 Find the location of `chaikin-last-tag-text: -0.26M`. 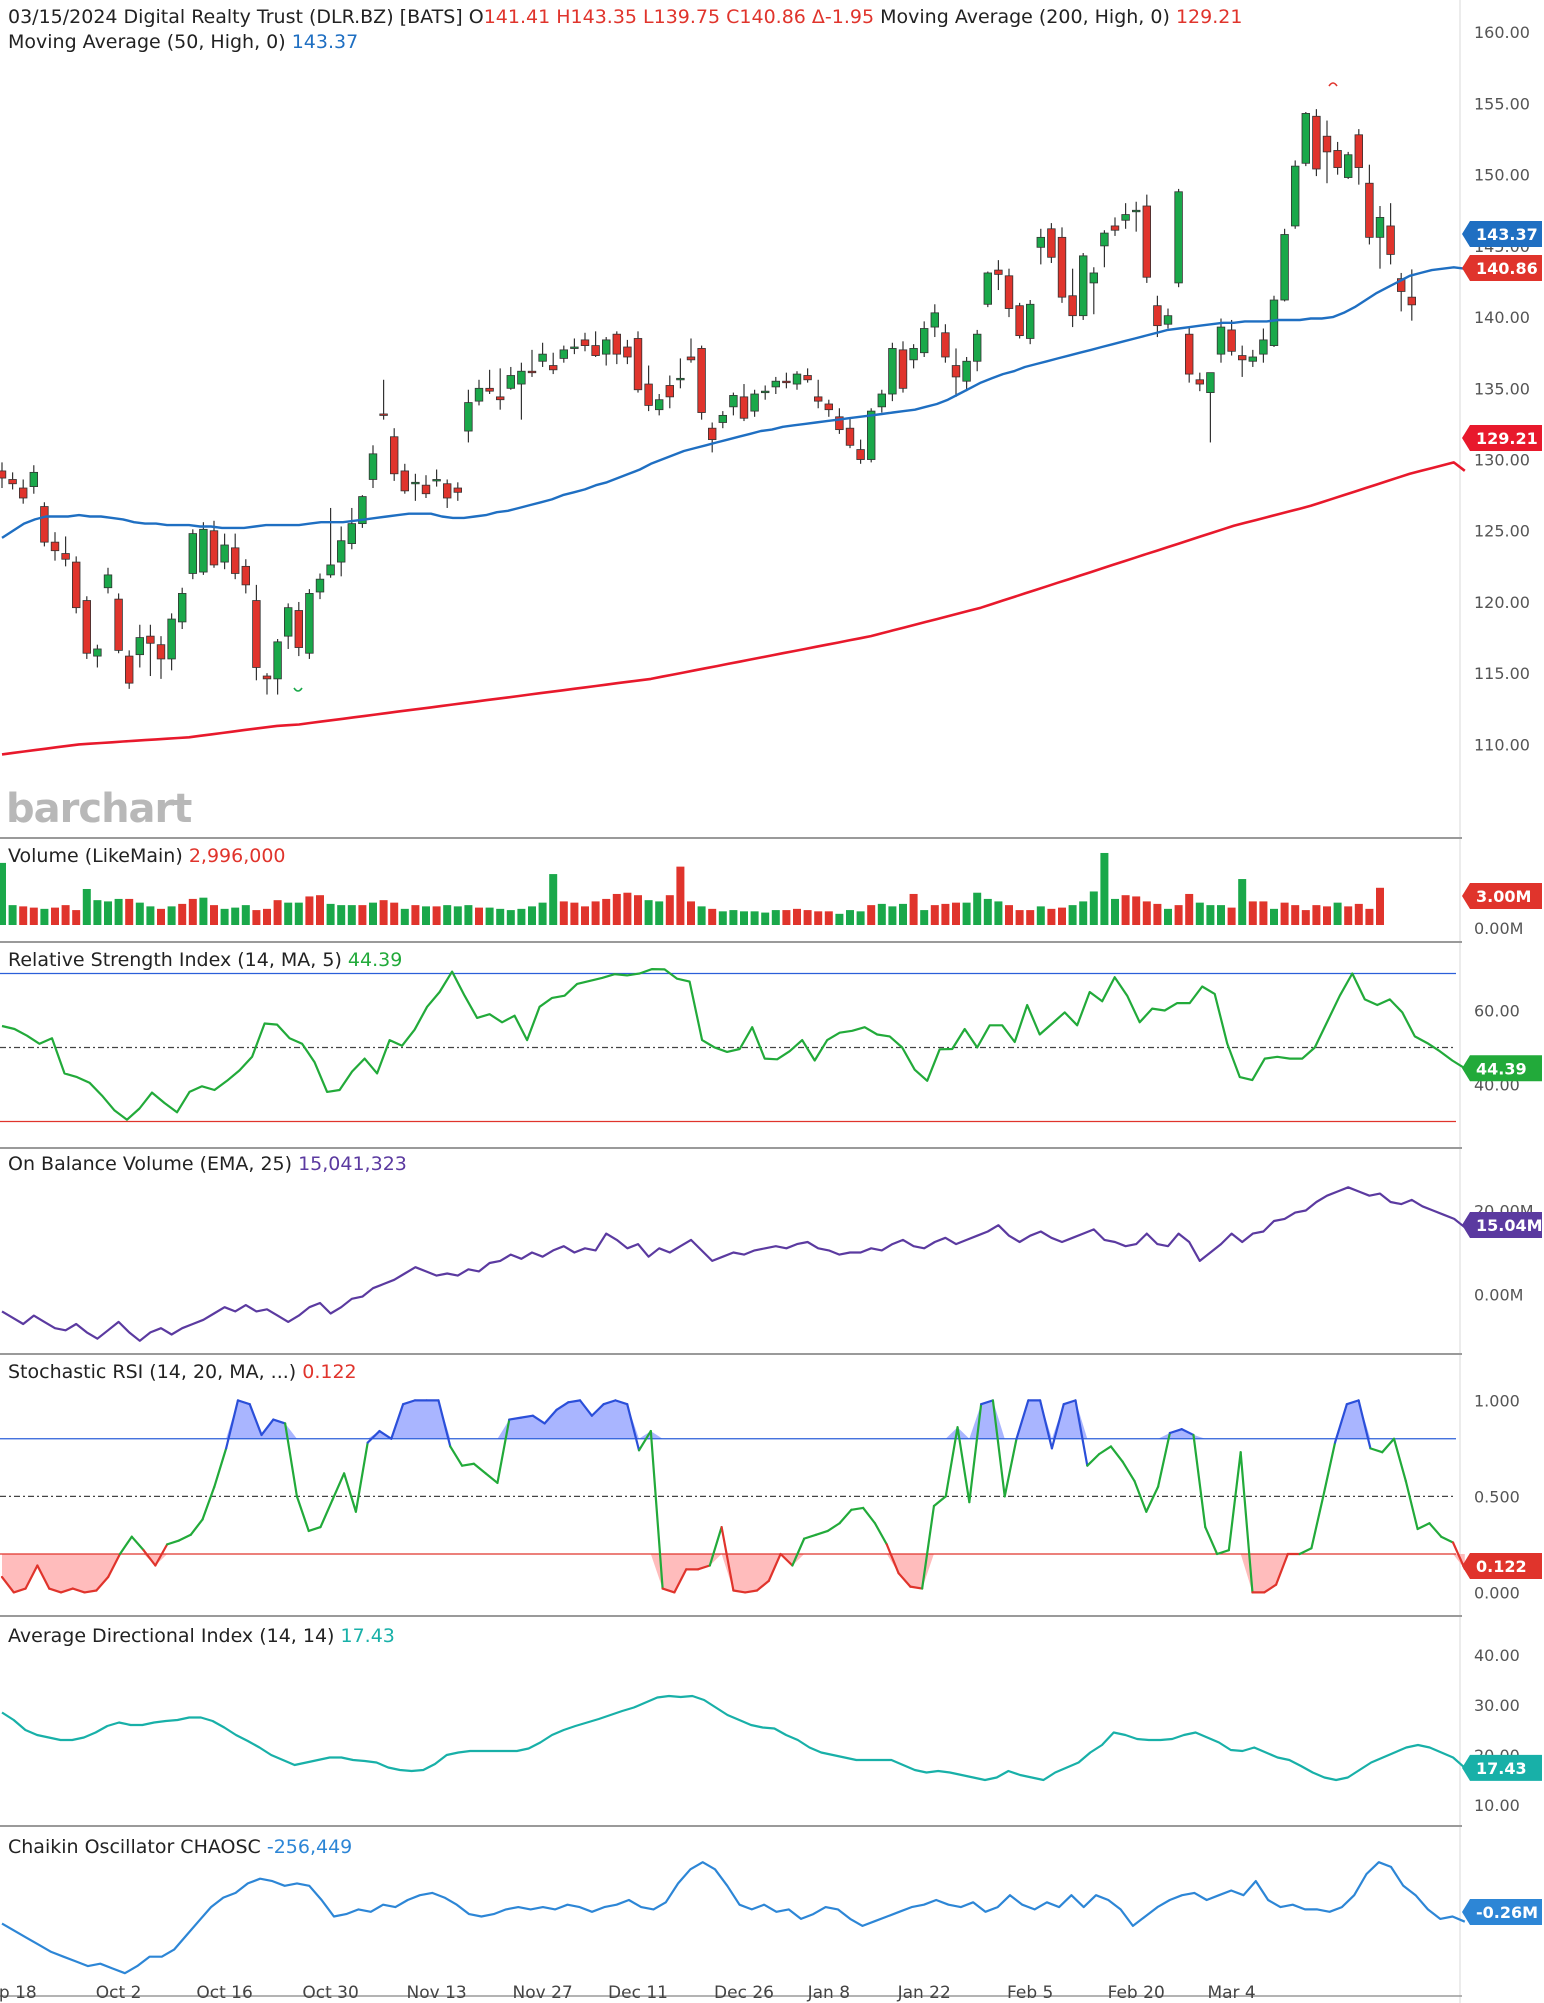

chaikin-last-tag-text: -0.26M is located at coordinates (1507, 1912).